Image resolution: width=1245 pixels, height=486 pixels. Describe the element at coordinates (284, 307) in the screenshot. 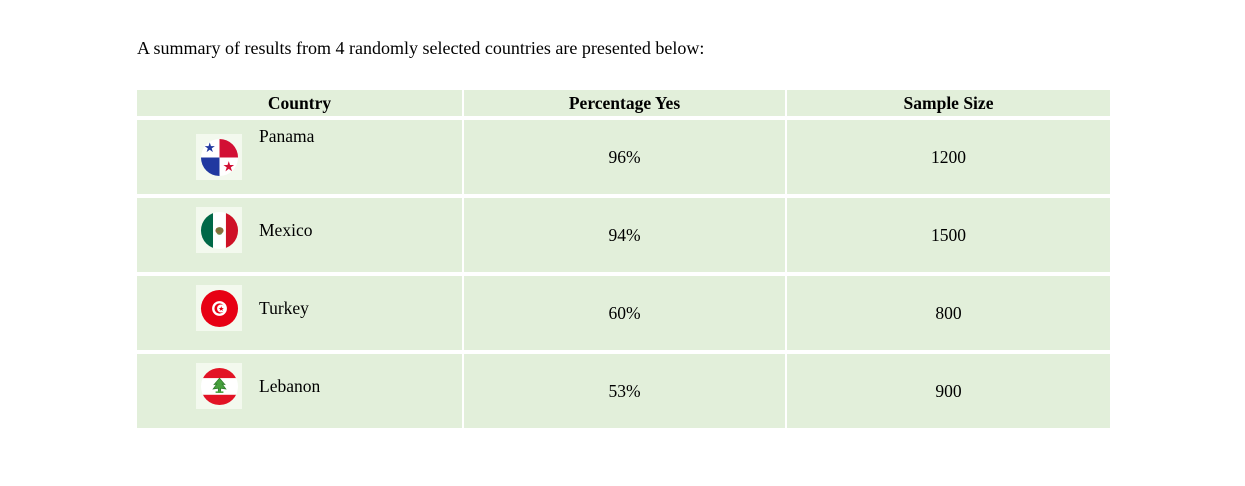

I see `country-name: Turkey` at that location.